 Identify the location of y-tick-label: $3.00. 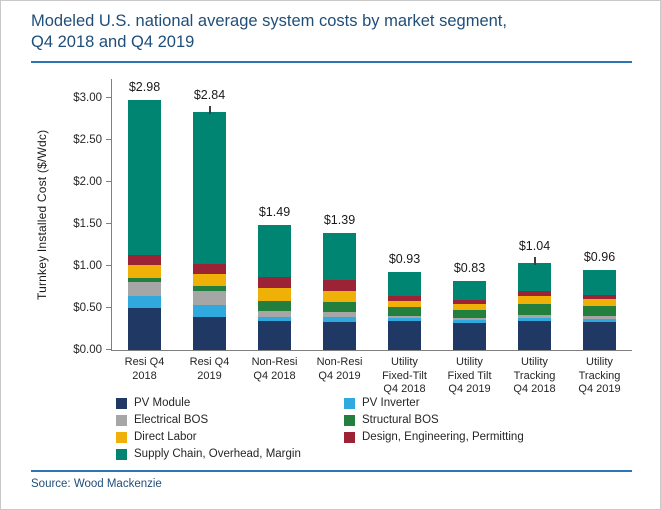
(87, 98).